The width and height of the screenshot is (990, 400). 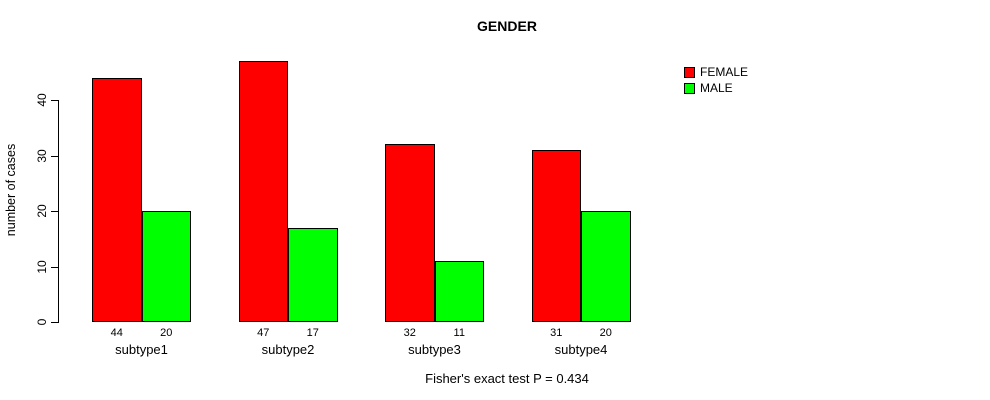 I want to click on legend-swatch-male, so click(x=689, y=88).